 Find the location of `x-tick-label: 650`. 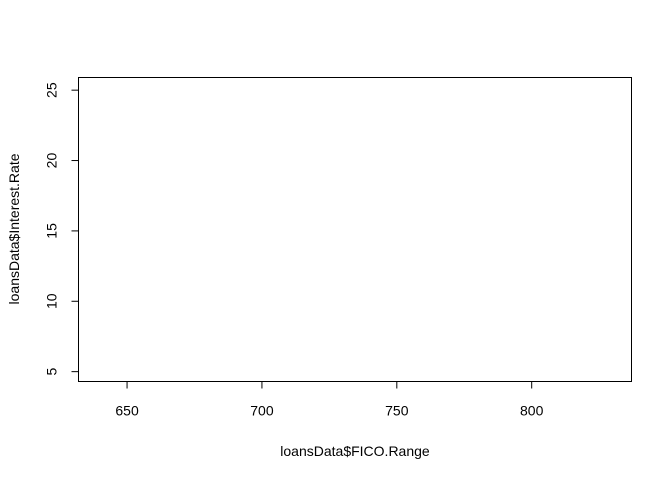

x-tick-label: 650 is located at coordinates (127, 411).